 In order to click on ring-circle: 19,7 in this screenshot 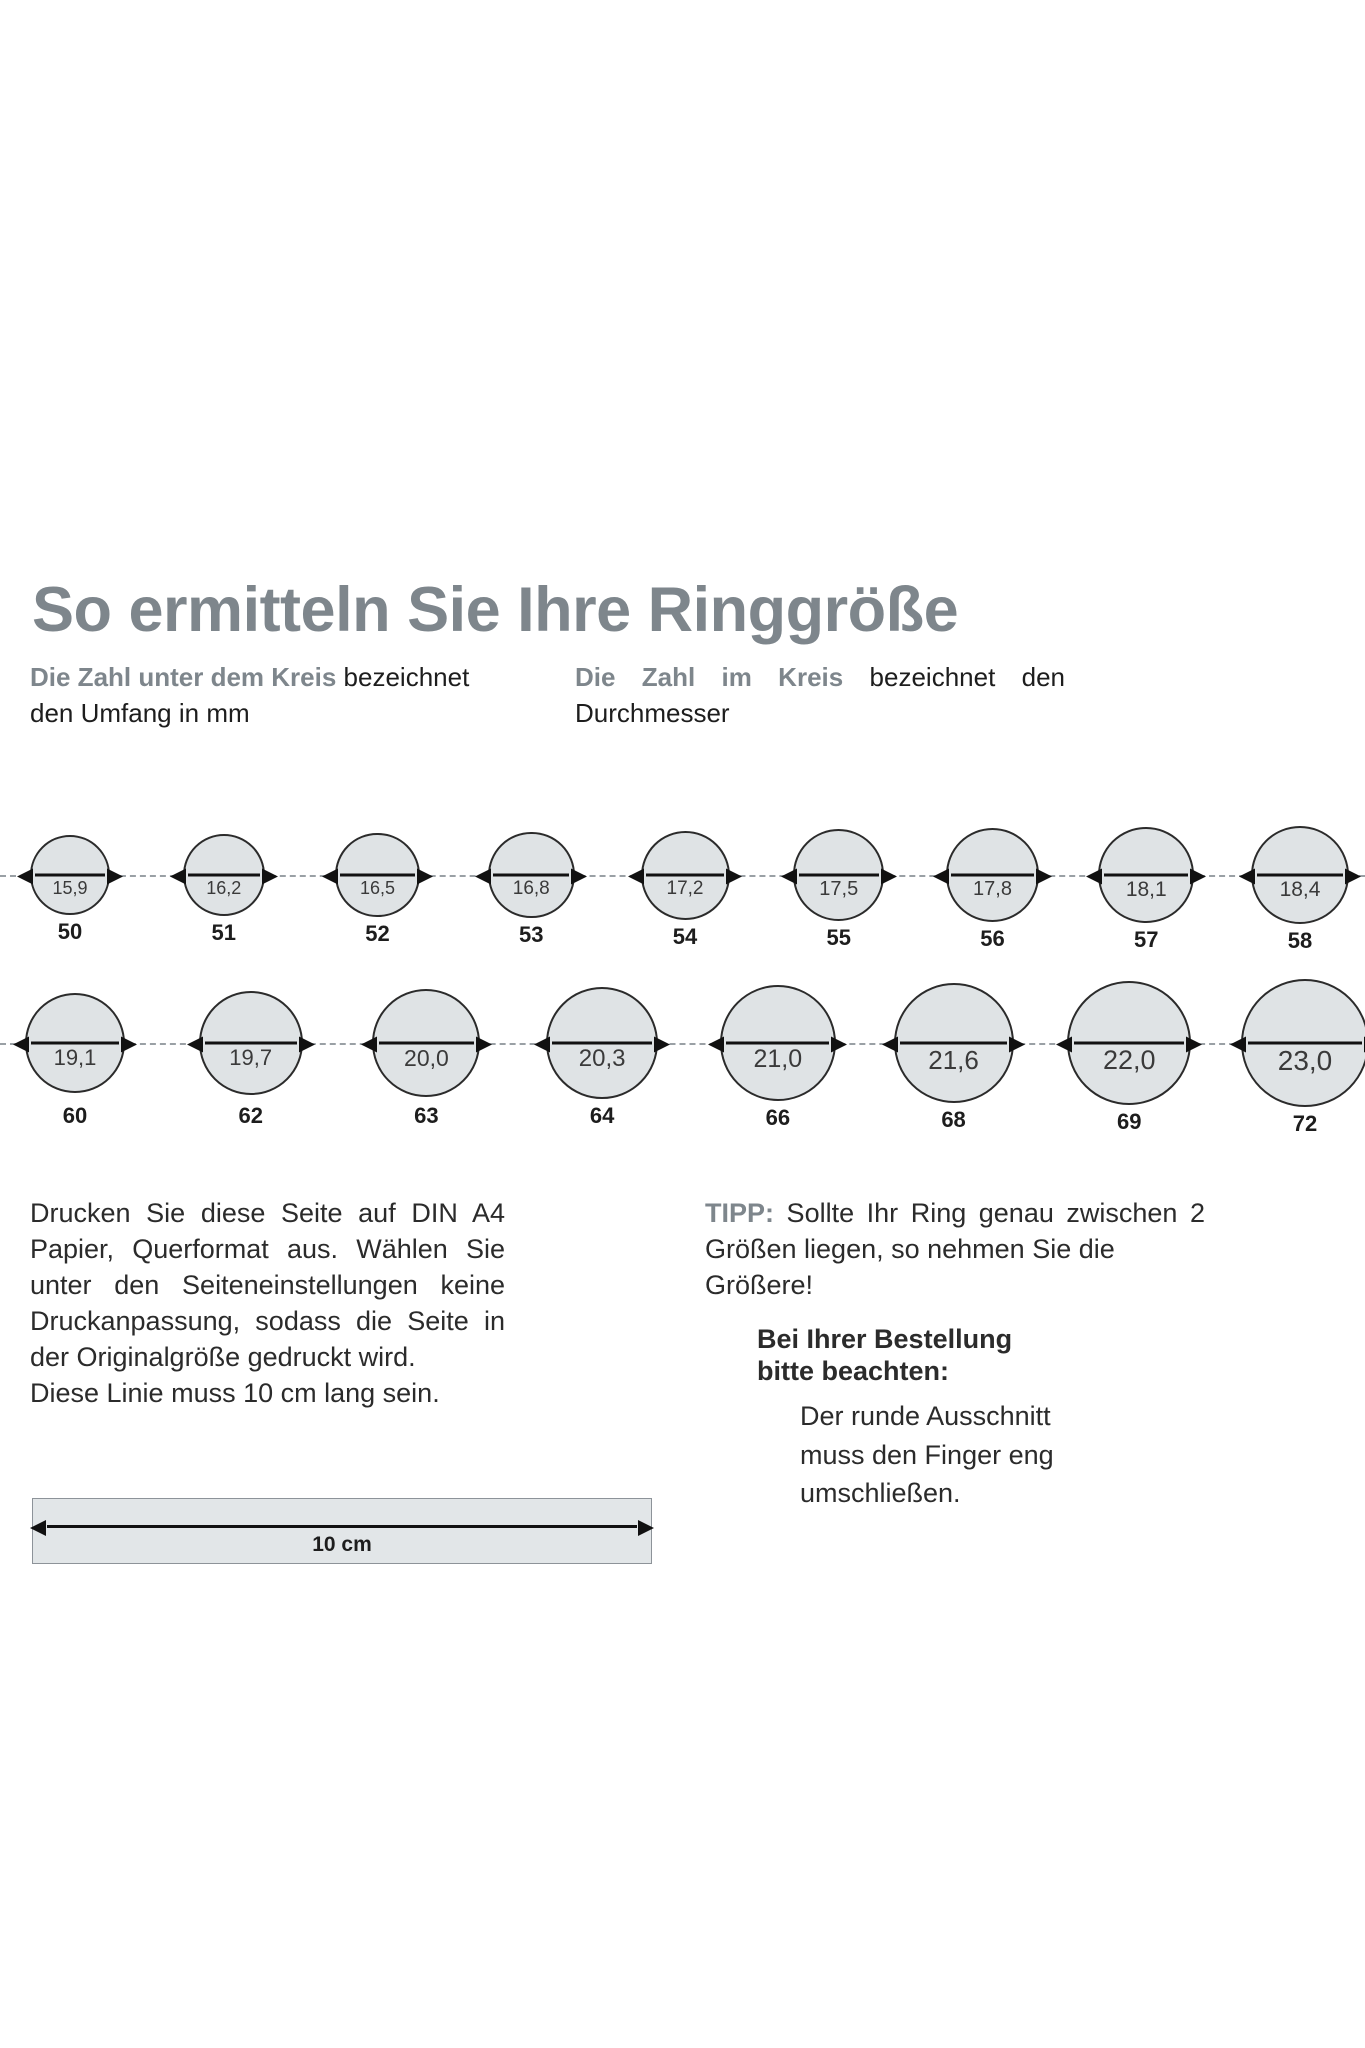, I will do `click(250, 1043)`.